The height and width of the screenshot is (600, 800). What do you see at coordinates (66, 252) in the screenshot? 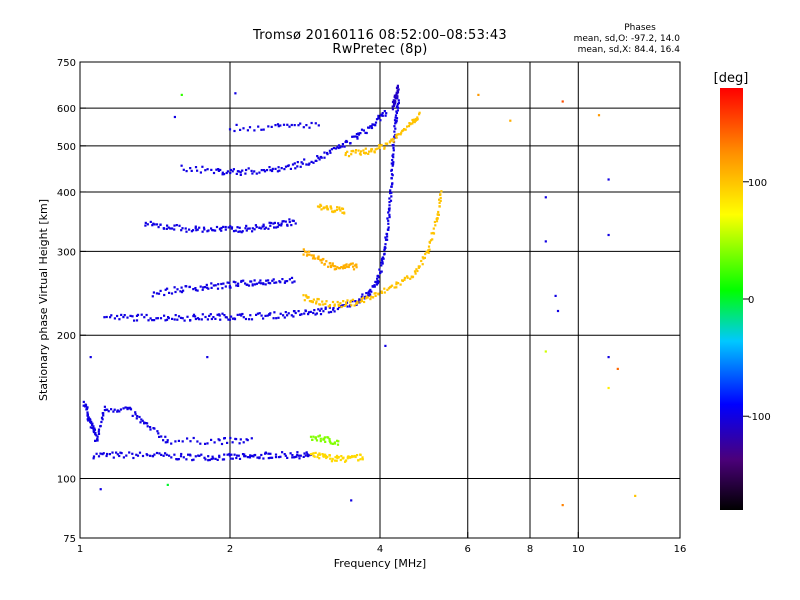
I see `y-tick-label: 300` at bounding box center [66, 252].